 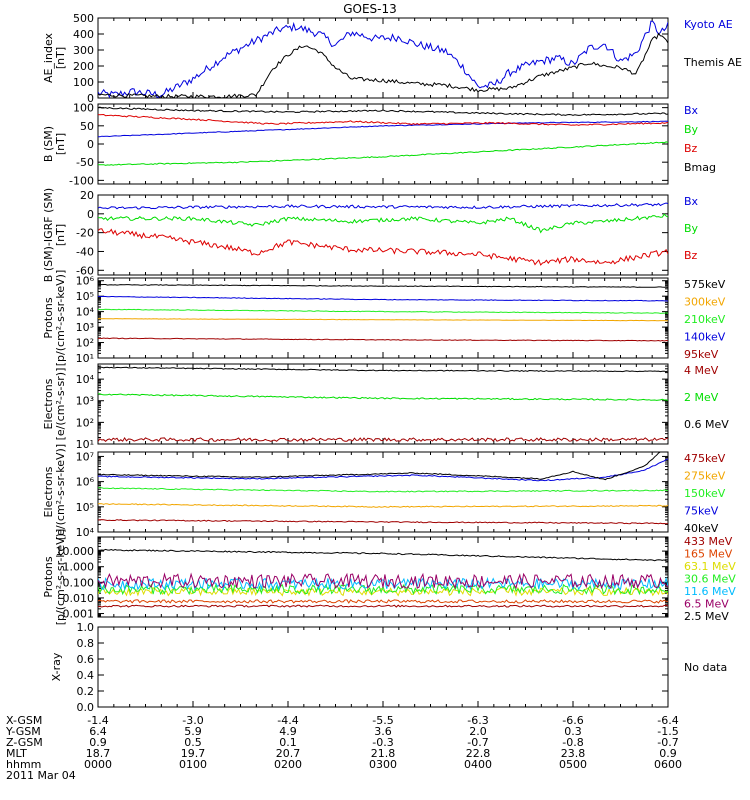 I want to click on y-tick-label: -50, so click(x=85, y=162).